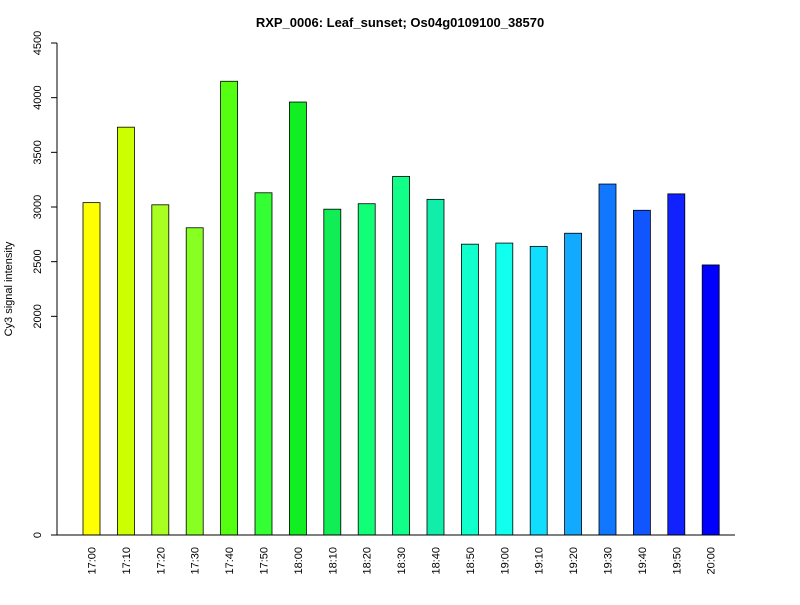  Describe the element at coordinates (402, 561) in the screenshot. I see `x-tick-label: 18:30` at that location.